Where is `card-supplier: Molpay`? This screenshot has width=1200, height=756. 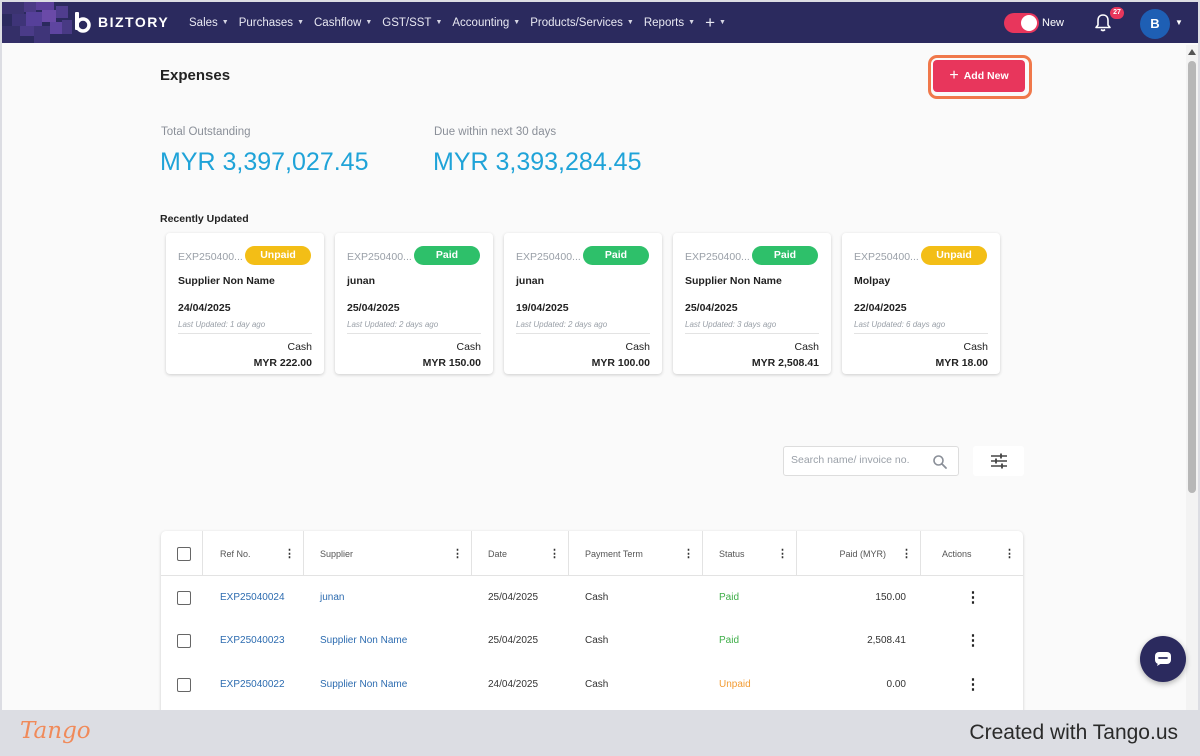 card-supplier: Molpay is located at coordinates (872, 281).